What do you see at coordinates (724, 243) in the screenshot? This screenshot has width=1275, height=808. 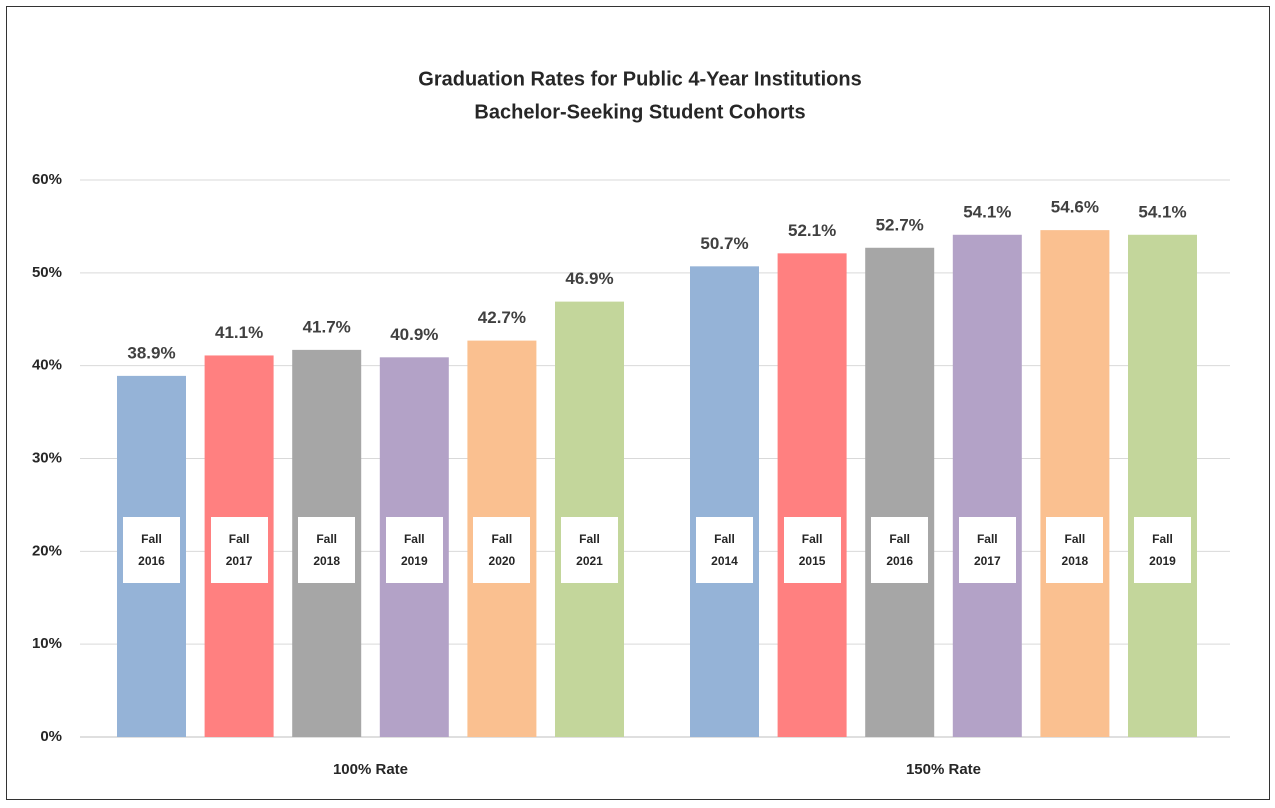 I see `value-label: 50.7%` at bounding box center [724, 243].